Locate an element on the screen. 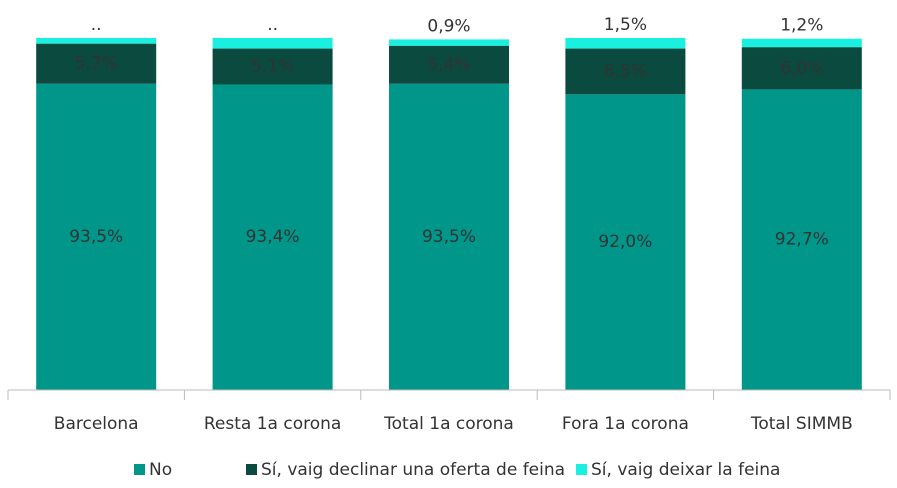 This screenshot has width=897, height=488. legend-label: Sí, vaig deixar la feina is located at coordinates (685, 470).